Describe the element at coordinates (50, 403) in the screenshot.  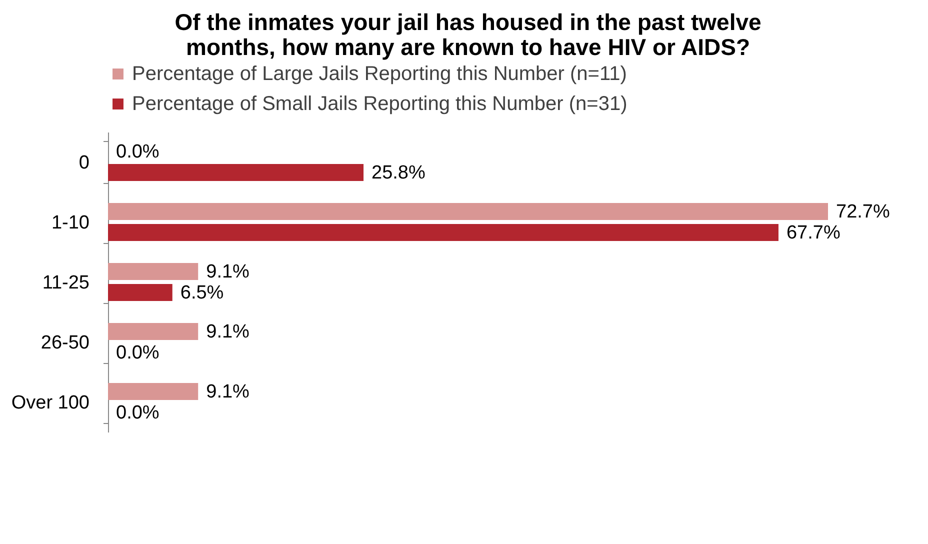
I see `y-tick-label: Over 100` at that location.